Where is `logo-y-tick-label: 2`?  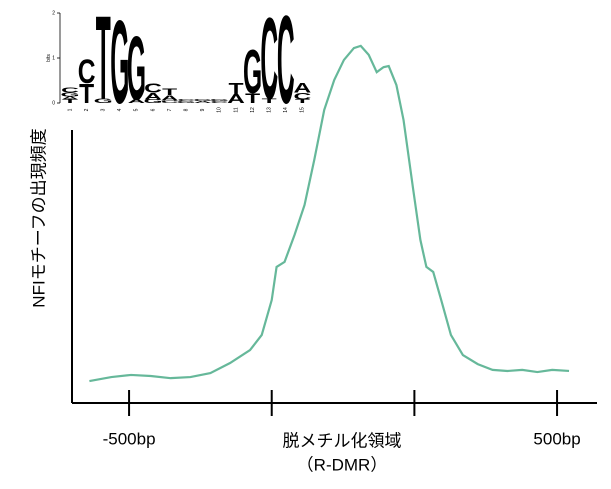
logo-y-tick-label: 2 is located at coordinates (53, 13).